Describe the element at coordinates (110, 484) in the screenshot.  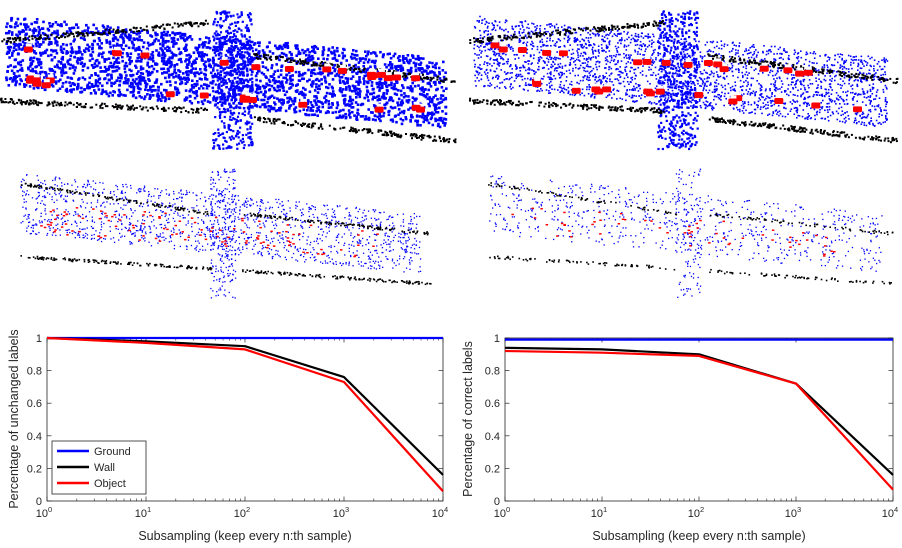
I see `legend-label-object: Object` at that location.